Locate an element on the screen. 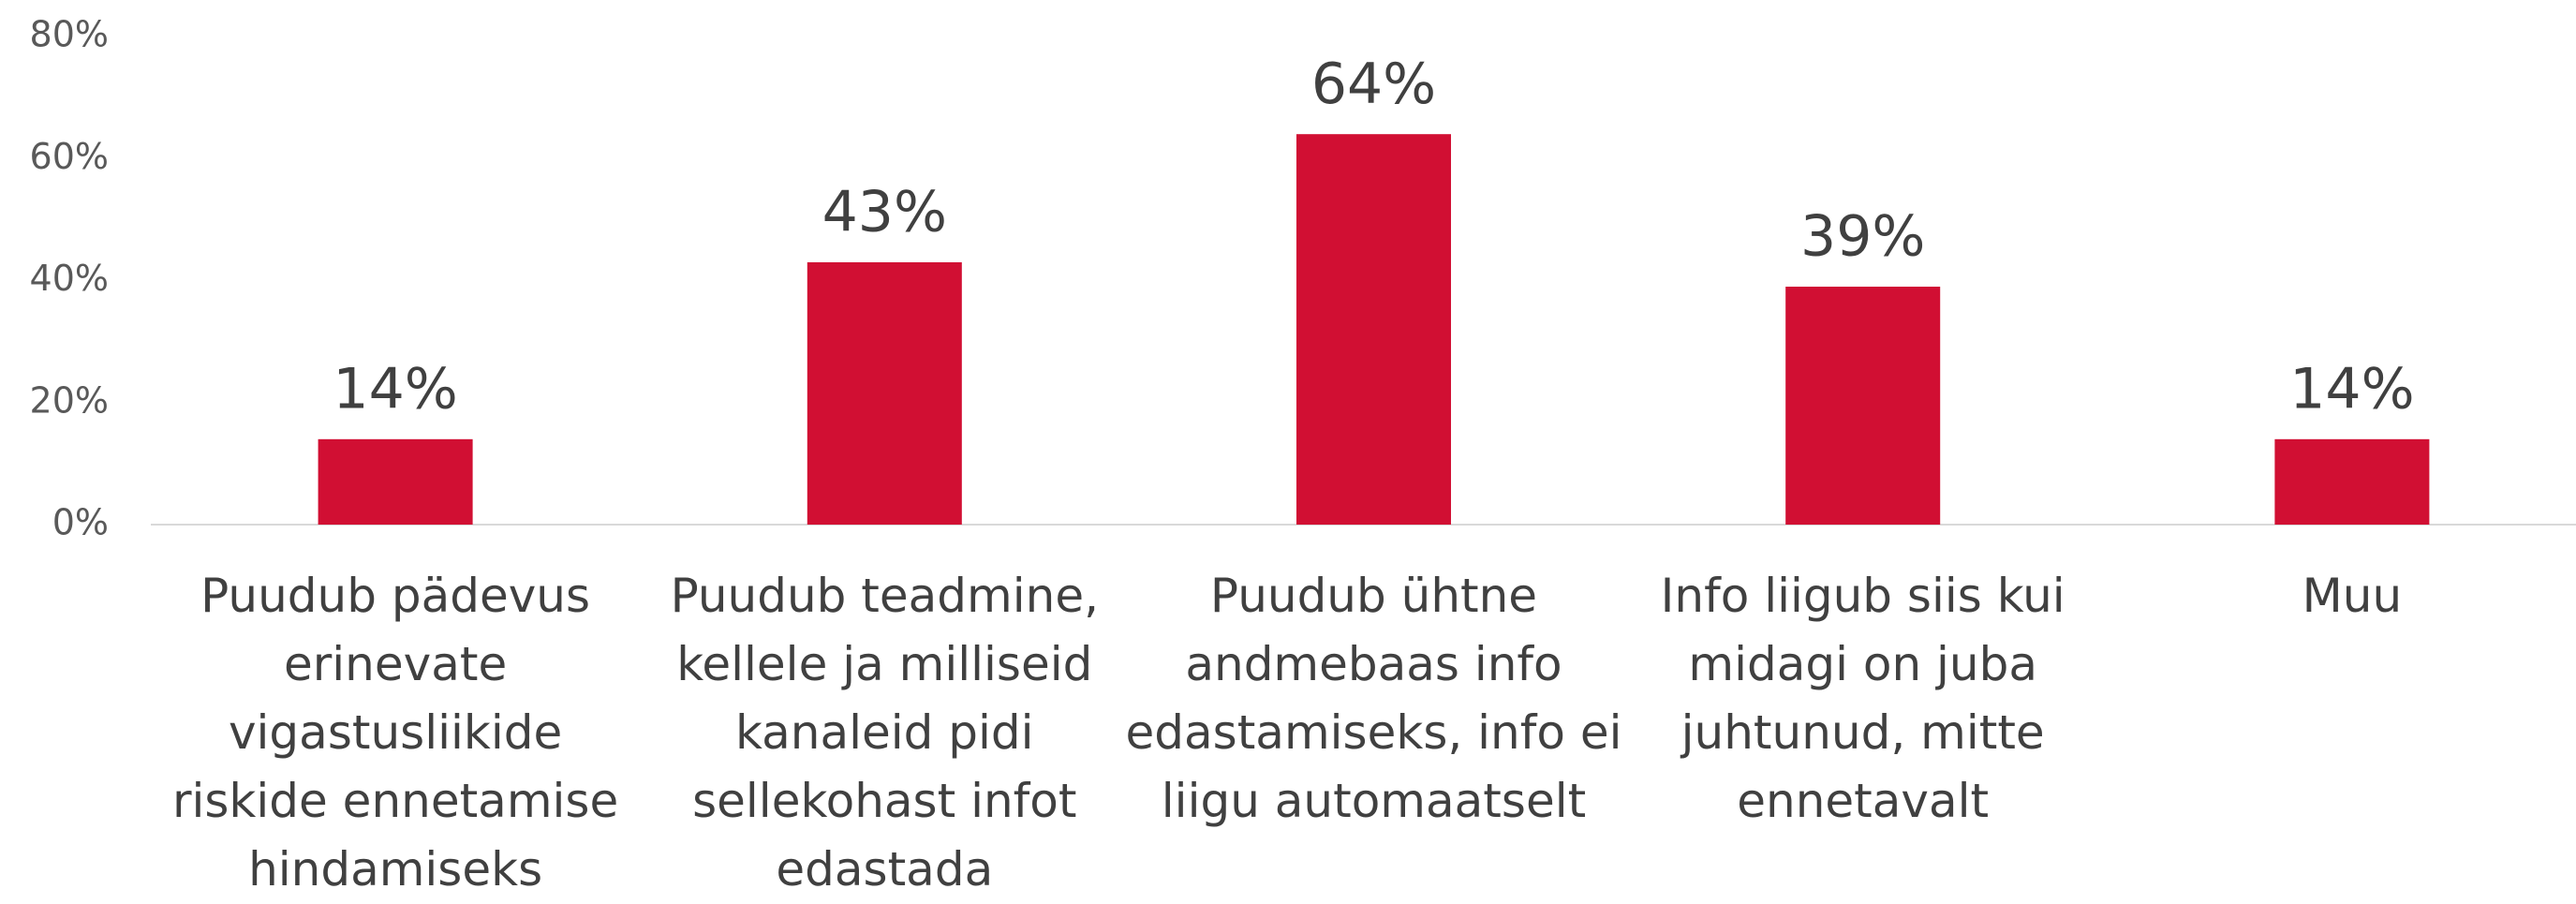  value-label: 64% is located at coordinates (1373, 84).